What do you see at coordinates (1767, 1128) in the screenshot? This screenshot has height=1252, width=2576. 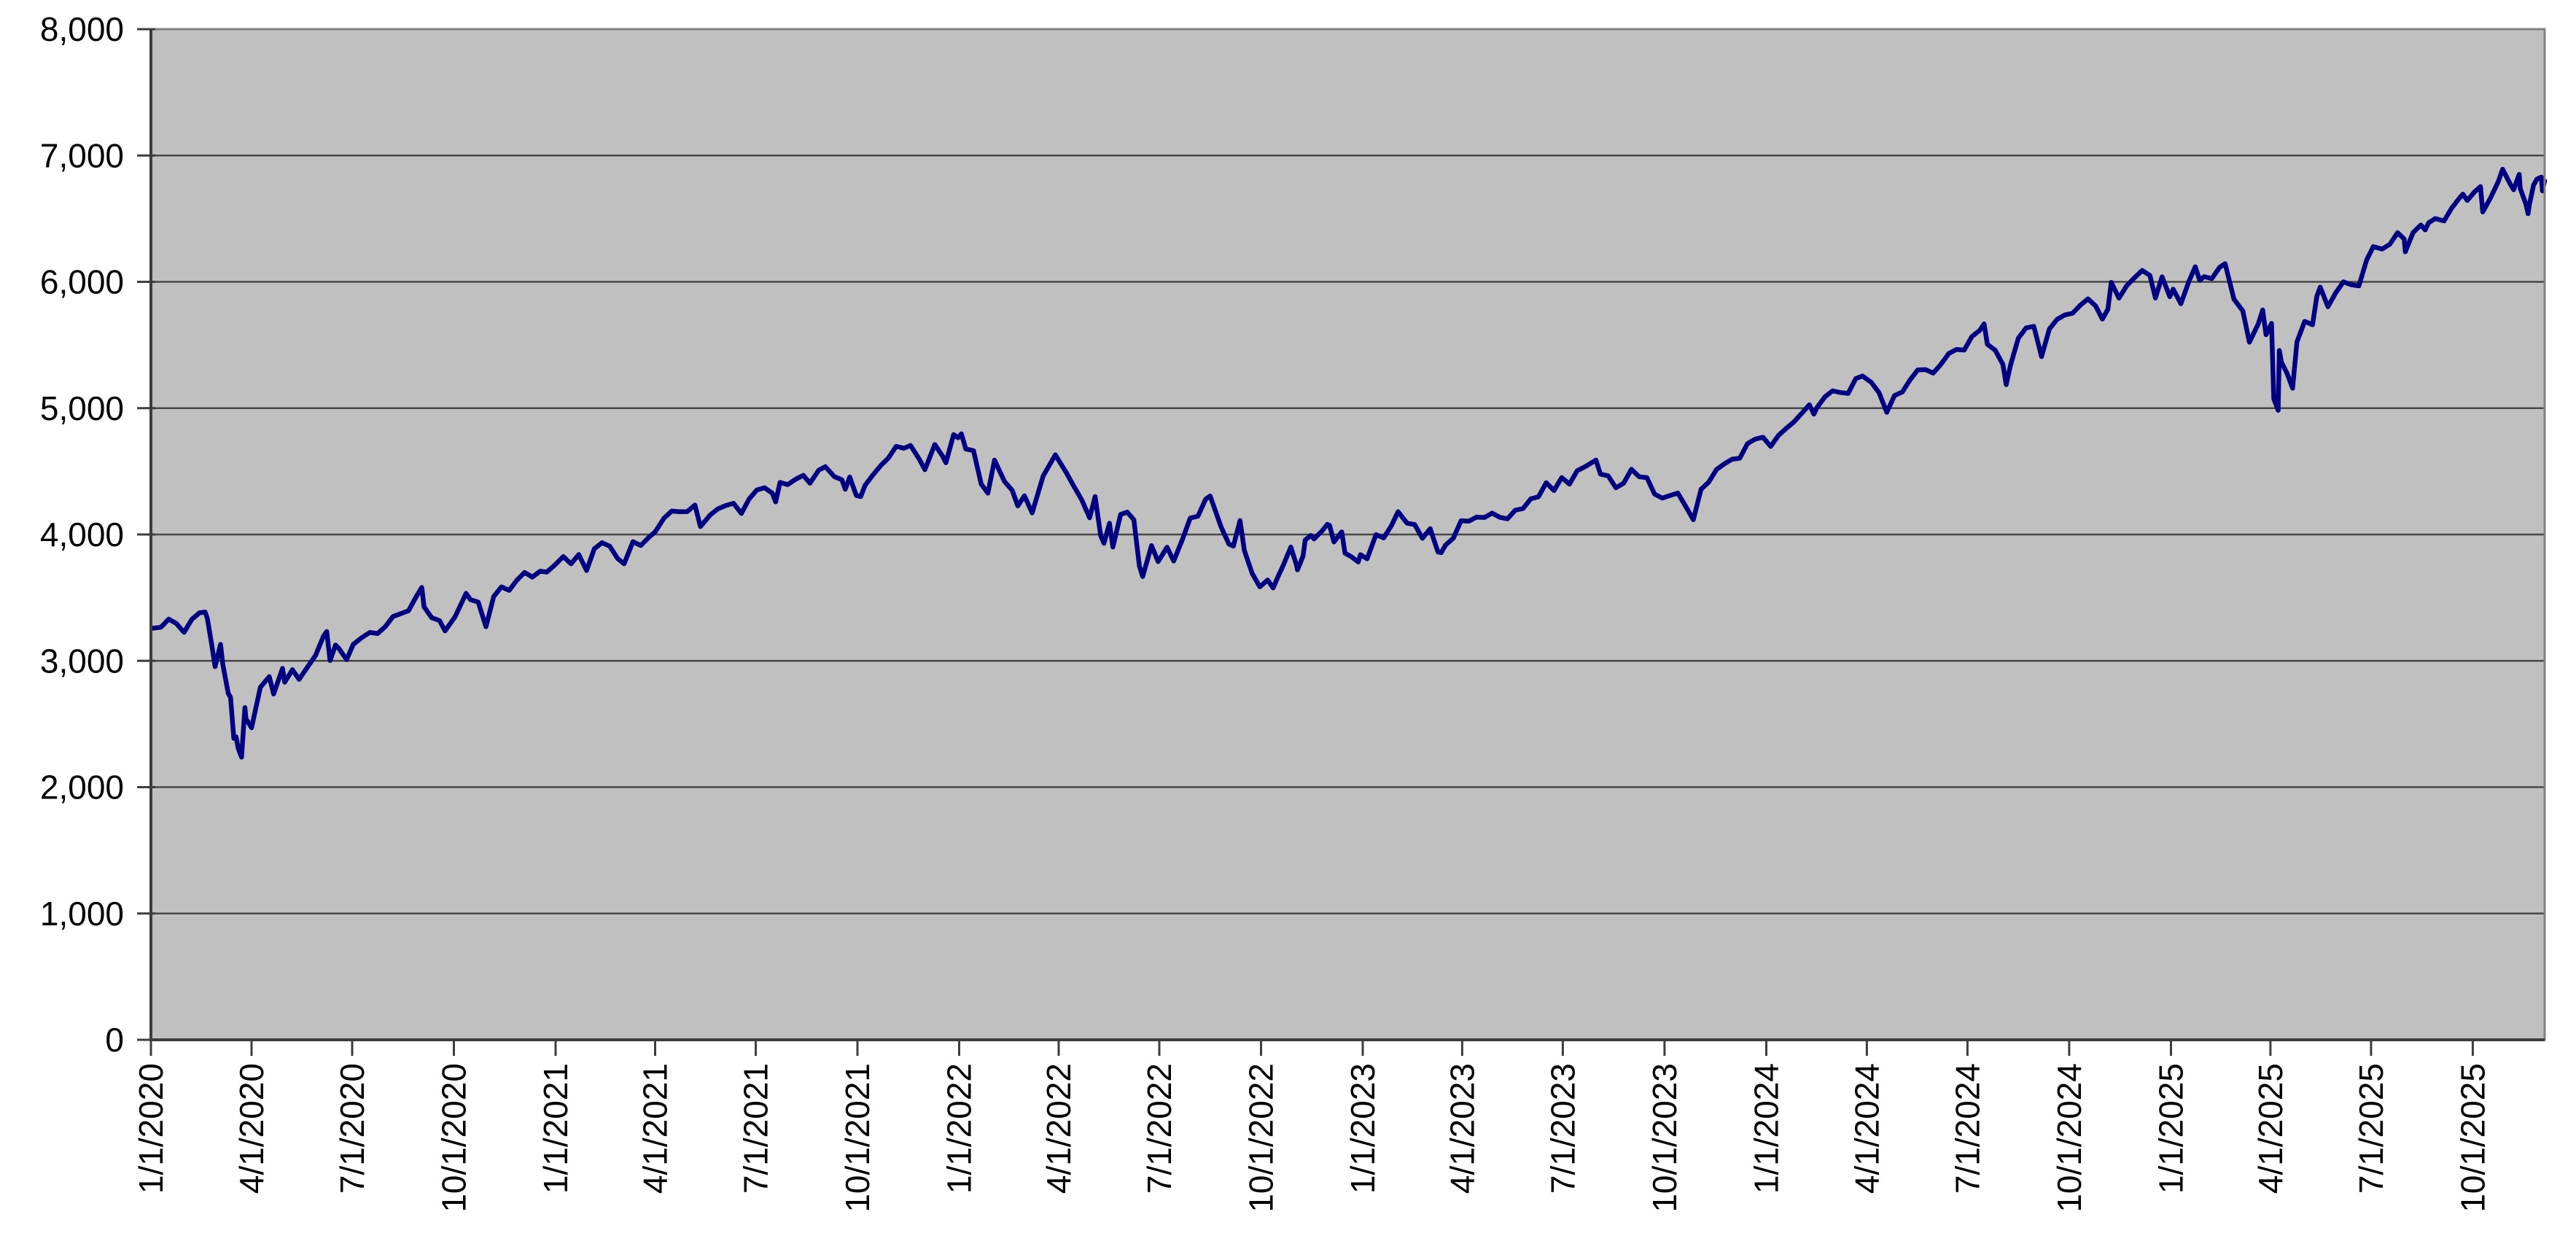 I see `x-axis-tick-label: 1/1/2024` at bounding box center [1767, 1128].